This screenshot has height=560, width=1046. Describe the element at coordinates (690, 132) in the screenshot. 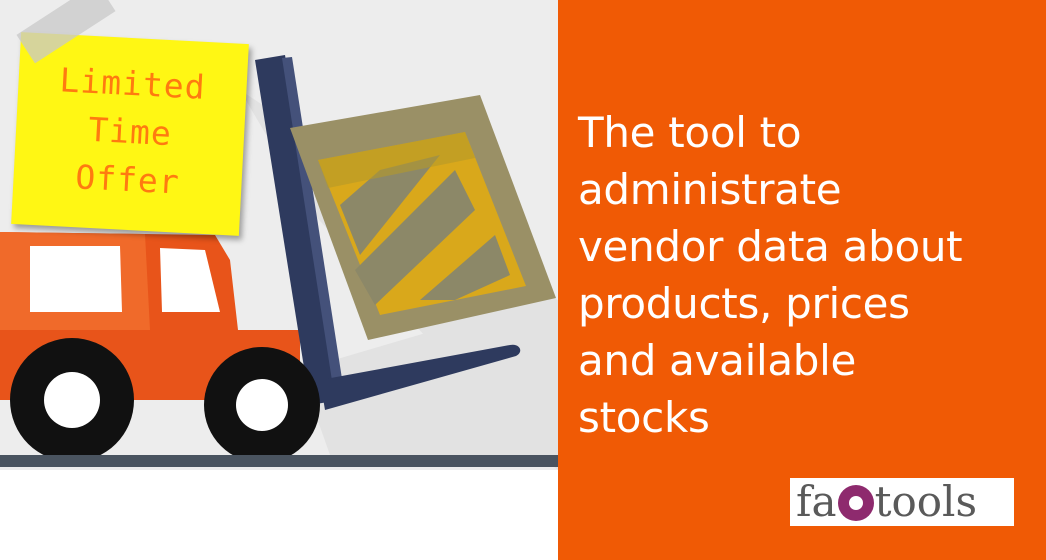

I see `headline-line-1: The tool to` at that location.